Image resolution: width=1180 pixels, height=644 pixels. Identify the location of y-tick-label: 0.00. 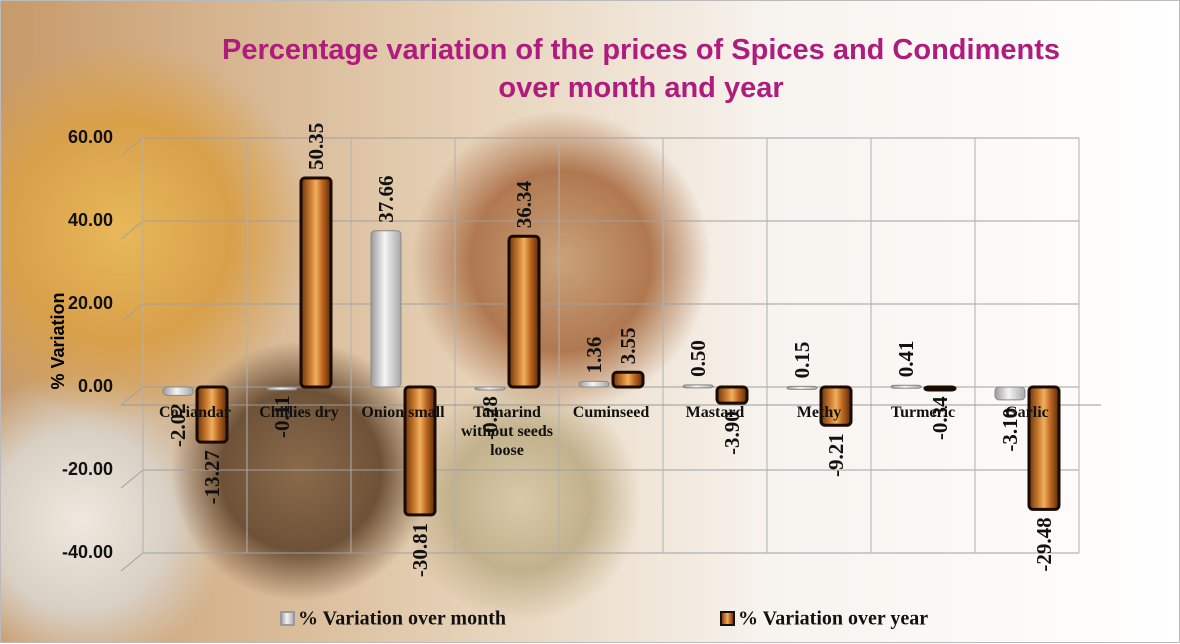
(95, 386).